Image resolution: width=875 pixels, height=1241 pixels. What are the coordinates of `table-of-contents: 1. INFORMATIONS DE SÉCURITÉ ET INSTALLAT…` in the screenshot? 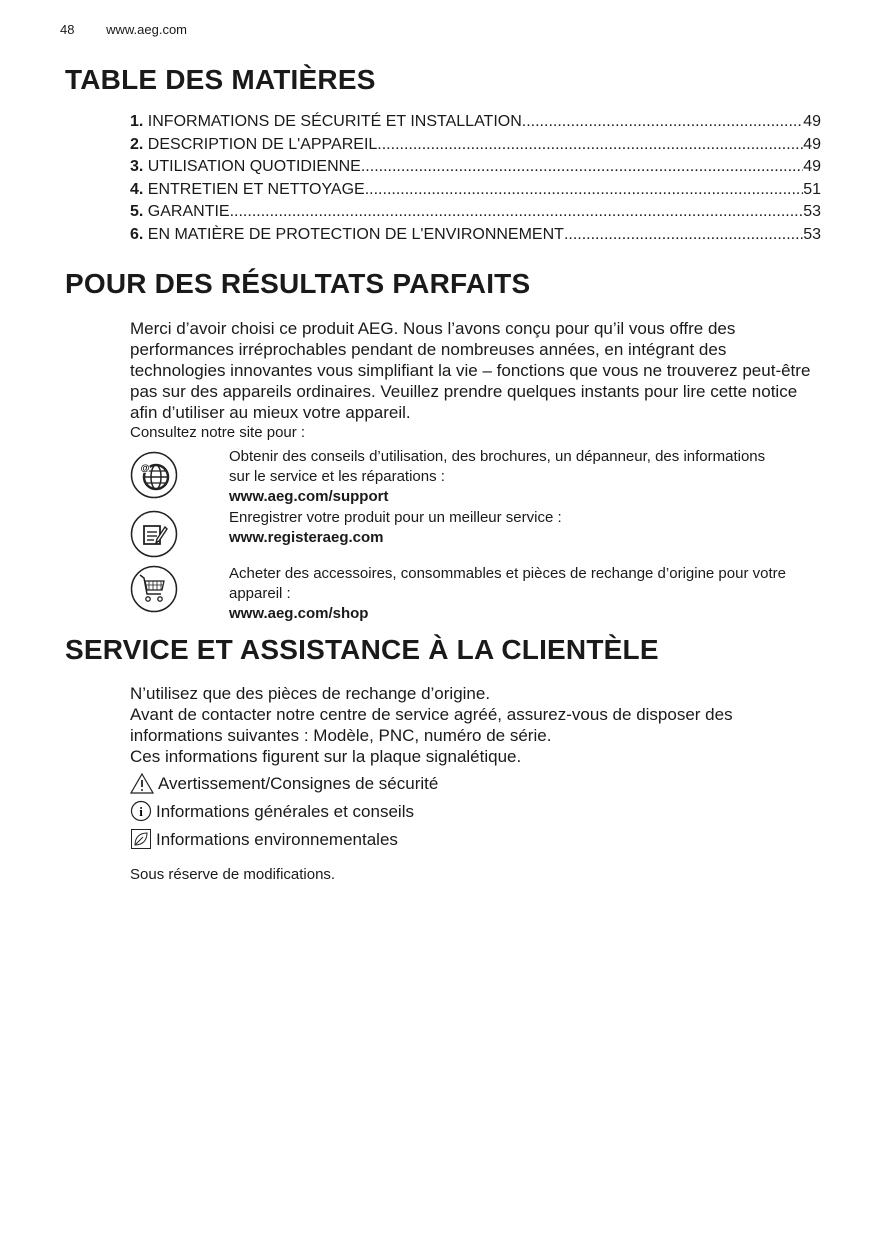 It's located at (475, 178).